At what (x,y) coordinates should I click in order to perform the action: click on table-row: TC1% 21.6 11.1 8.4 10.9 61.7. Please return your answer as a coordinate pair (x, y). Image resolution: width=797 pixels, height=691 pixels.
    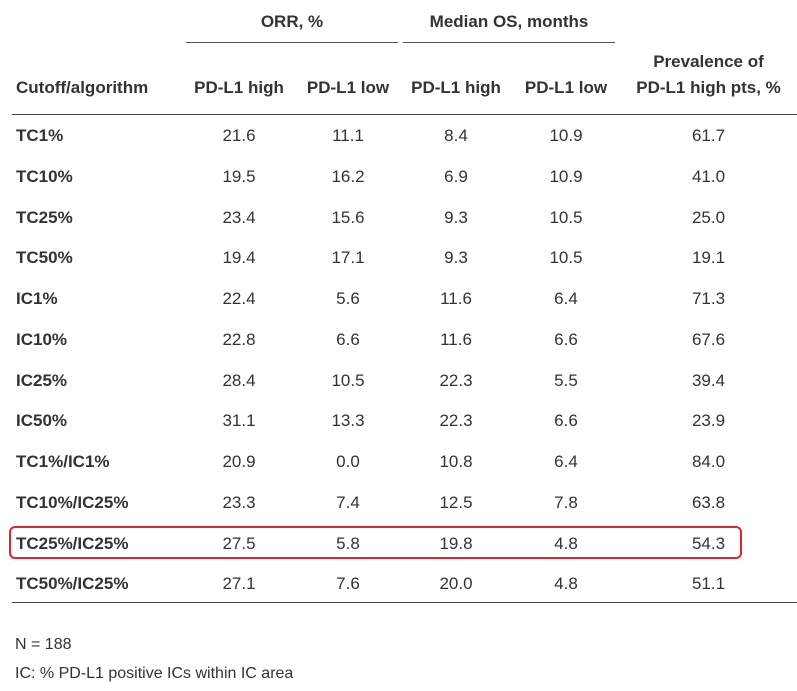
    Looking at the image, I should click on (398, 136).